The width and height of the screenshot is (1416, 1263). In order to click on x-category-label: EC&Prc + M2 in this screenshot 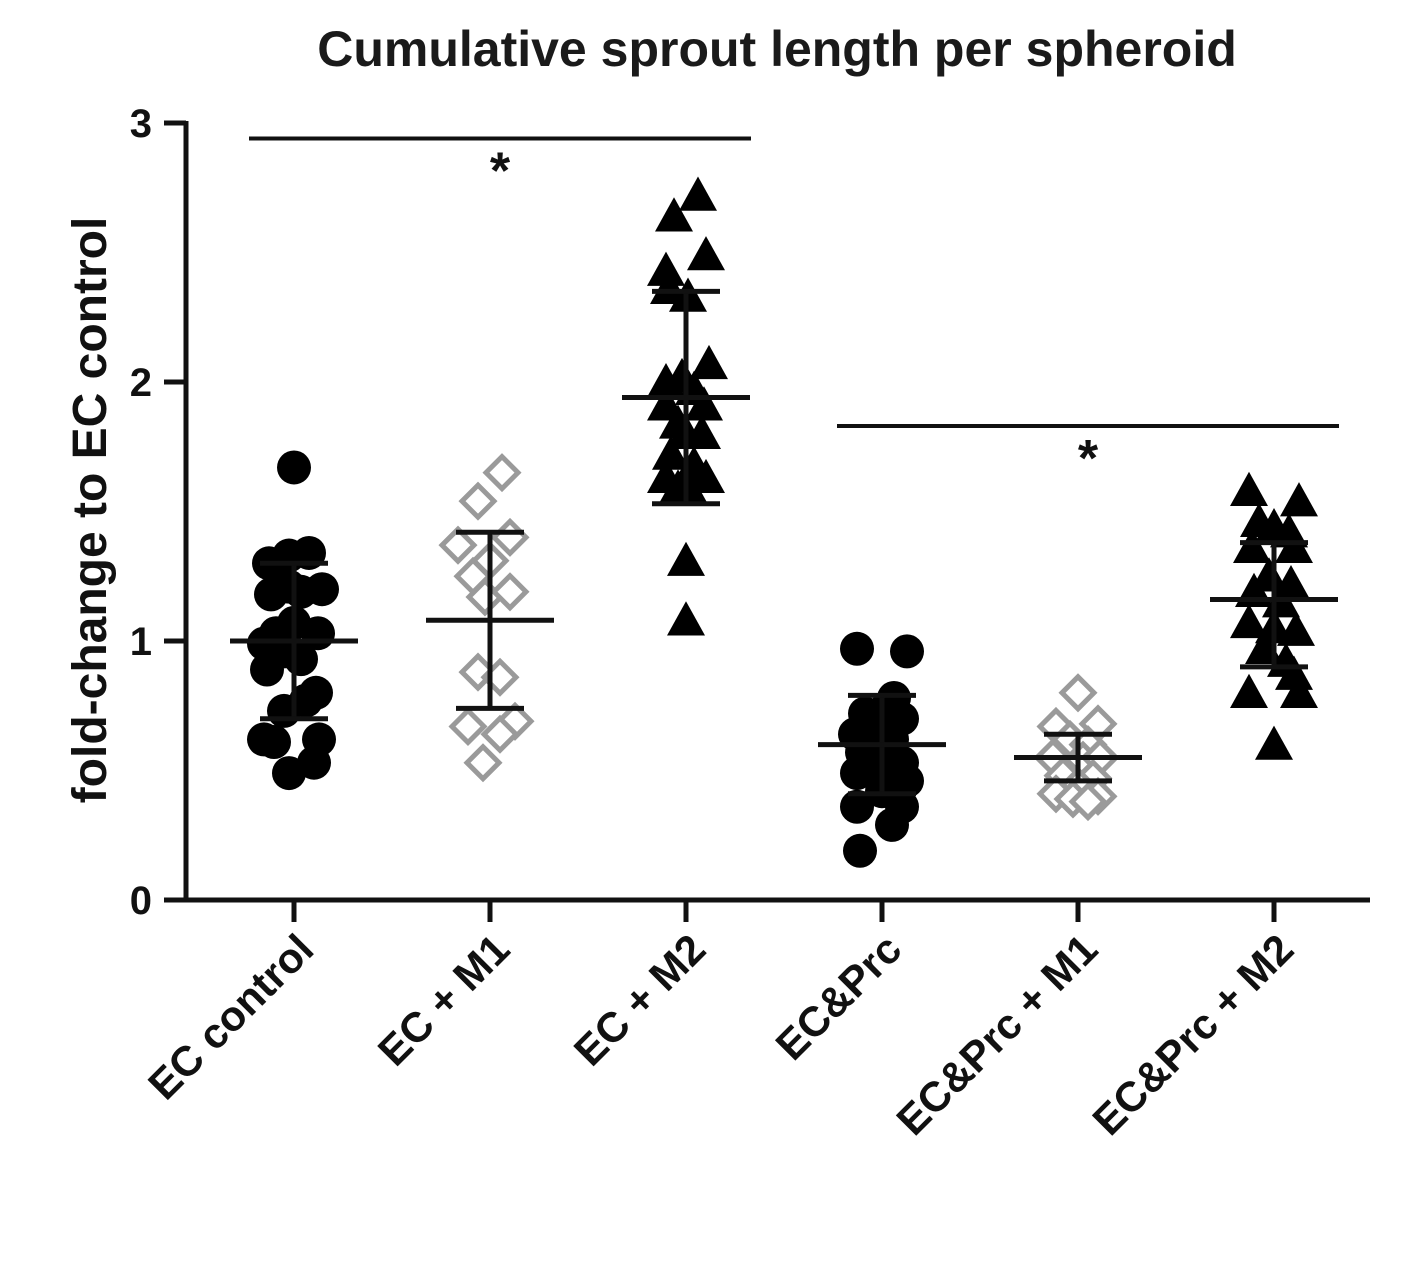, I will do `click(1192, 1034)`.